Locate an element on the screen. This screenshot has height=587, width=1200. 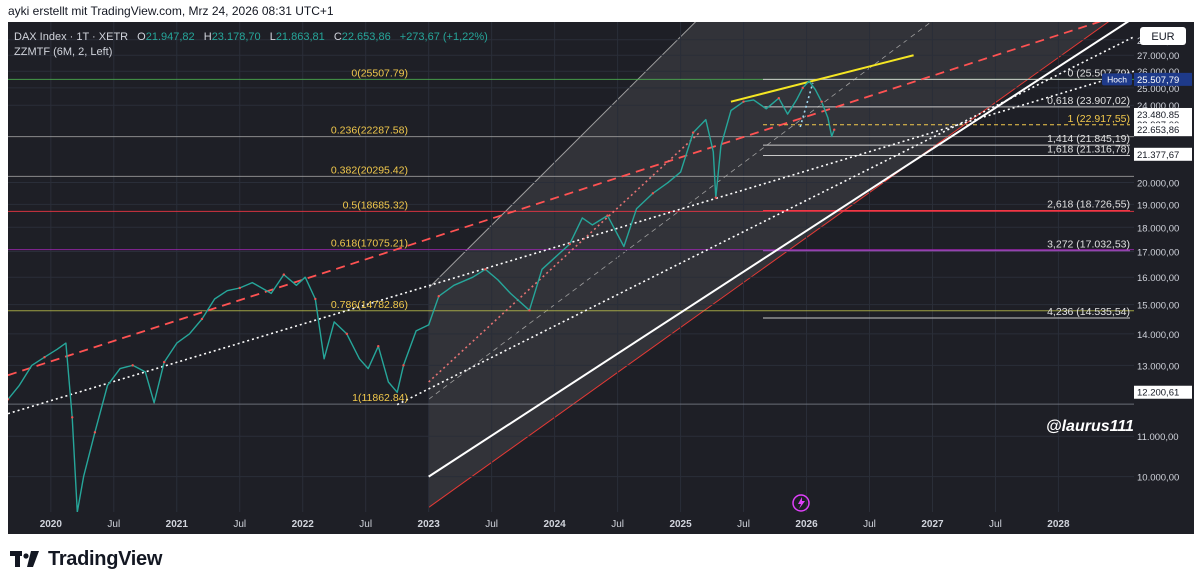
fib-retracement-label: 0.236(22287.58) is located at coordinates (369, 131).